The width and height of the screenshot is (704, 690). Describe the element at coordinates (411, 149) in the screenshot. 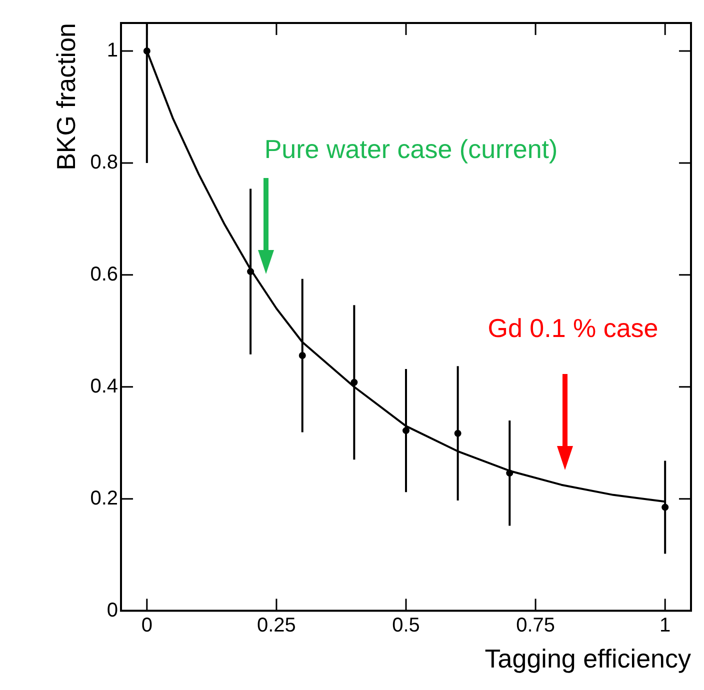

I see `annotation: Pure water case (current)` at that location.